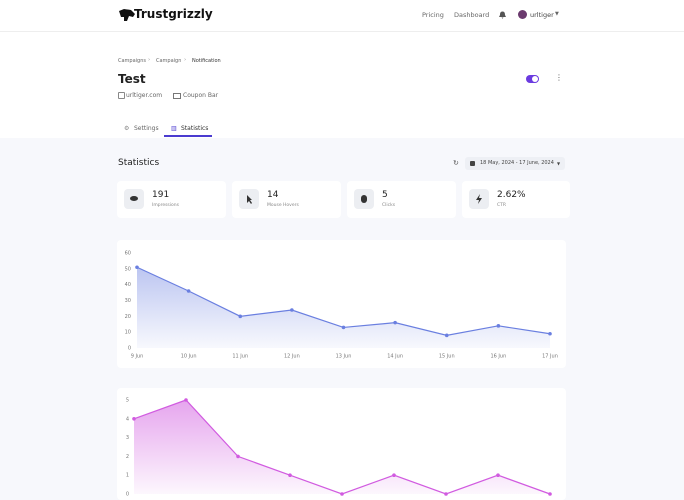 The image size is (684, 500). Describe the element at coordinates (522, 14) in the screenshot. I see `avatar` at that location.